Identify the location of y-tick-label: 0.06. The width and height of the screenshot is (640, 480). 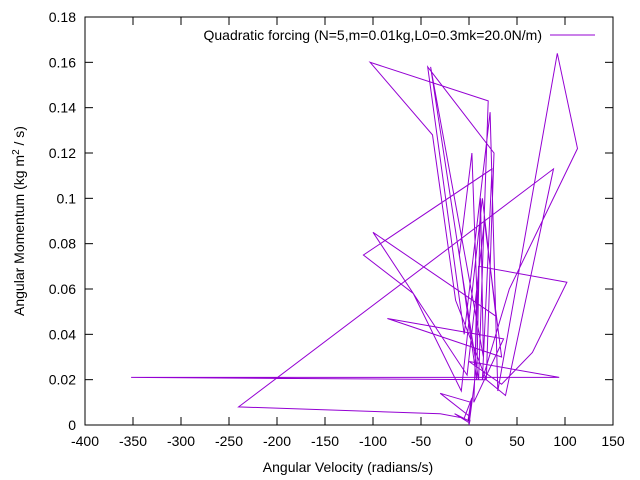
(62, 289).